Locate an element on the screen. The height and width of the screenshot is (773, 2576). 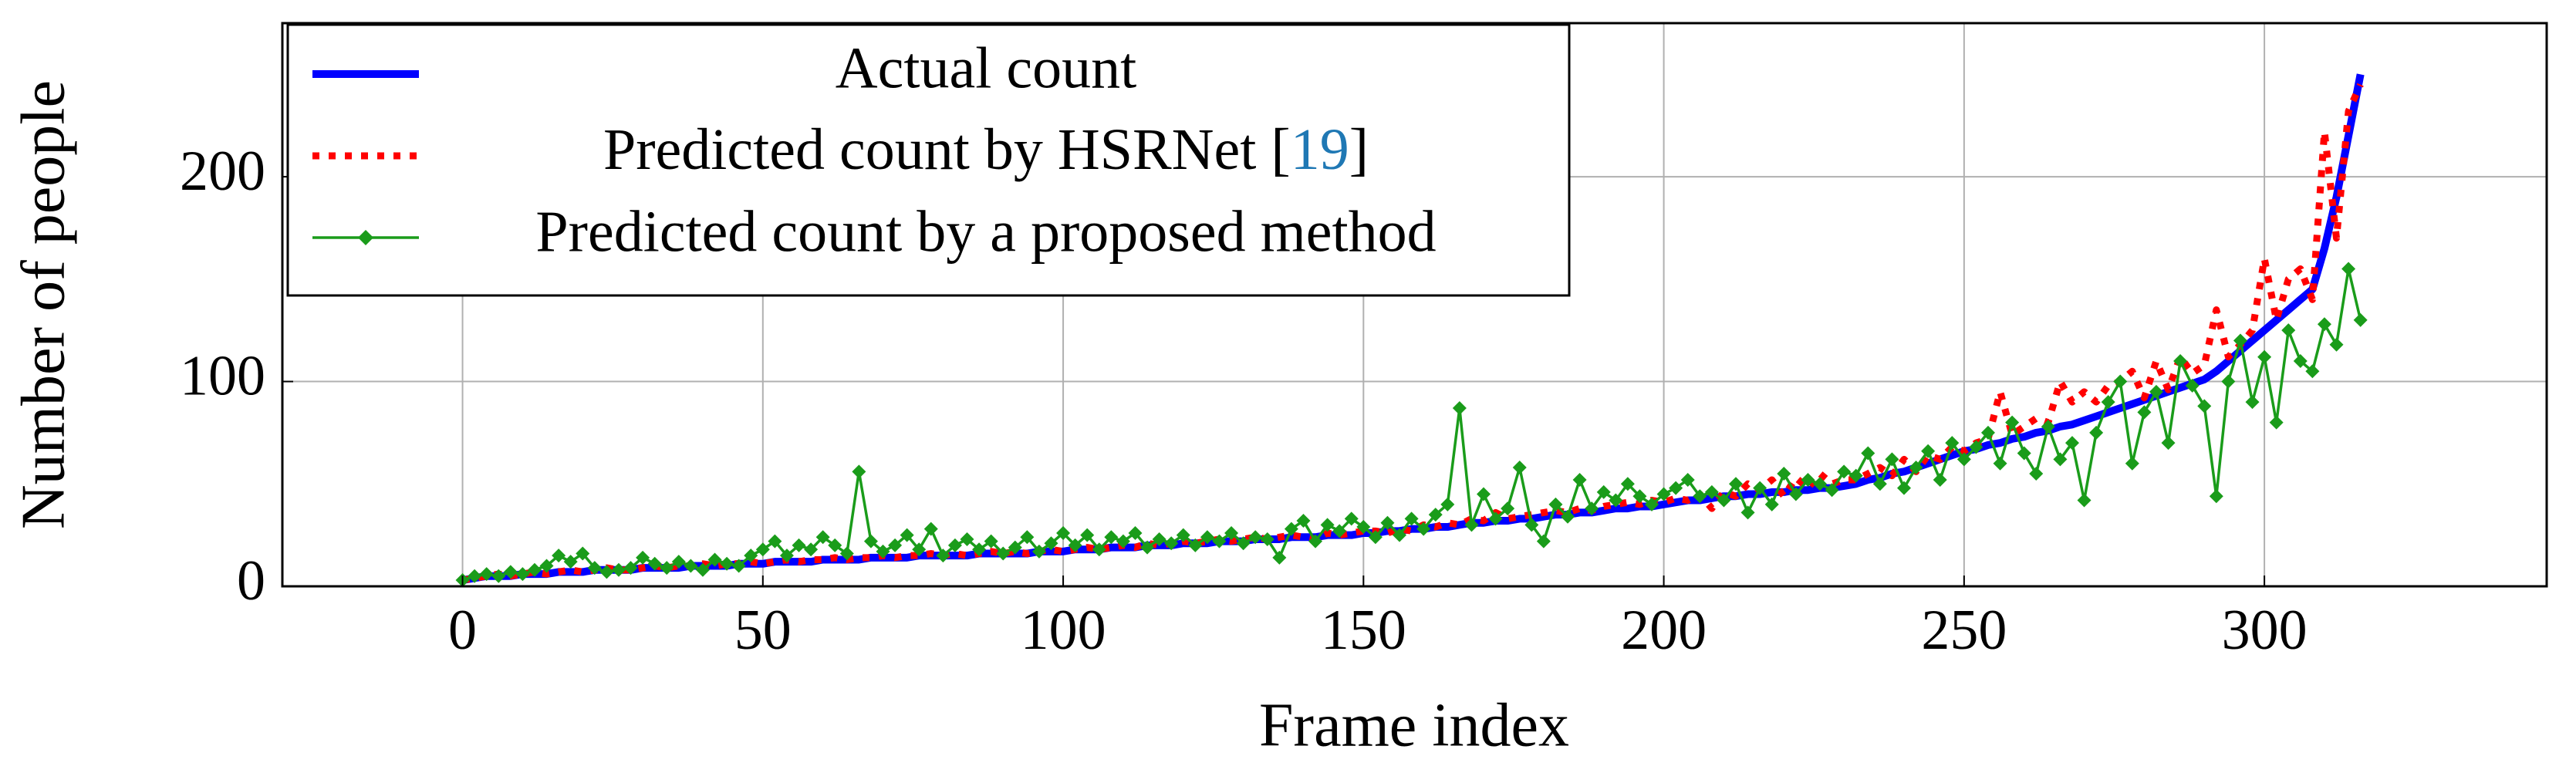
x-axis-label: Frame index is located at coordinates (1414, 725).